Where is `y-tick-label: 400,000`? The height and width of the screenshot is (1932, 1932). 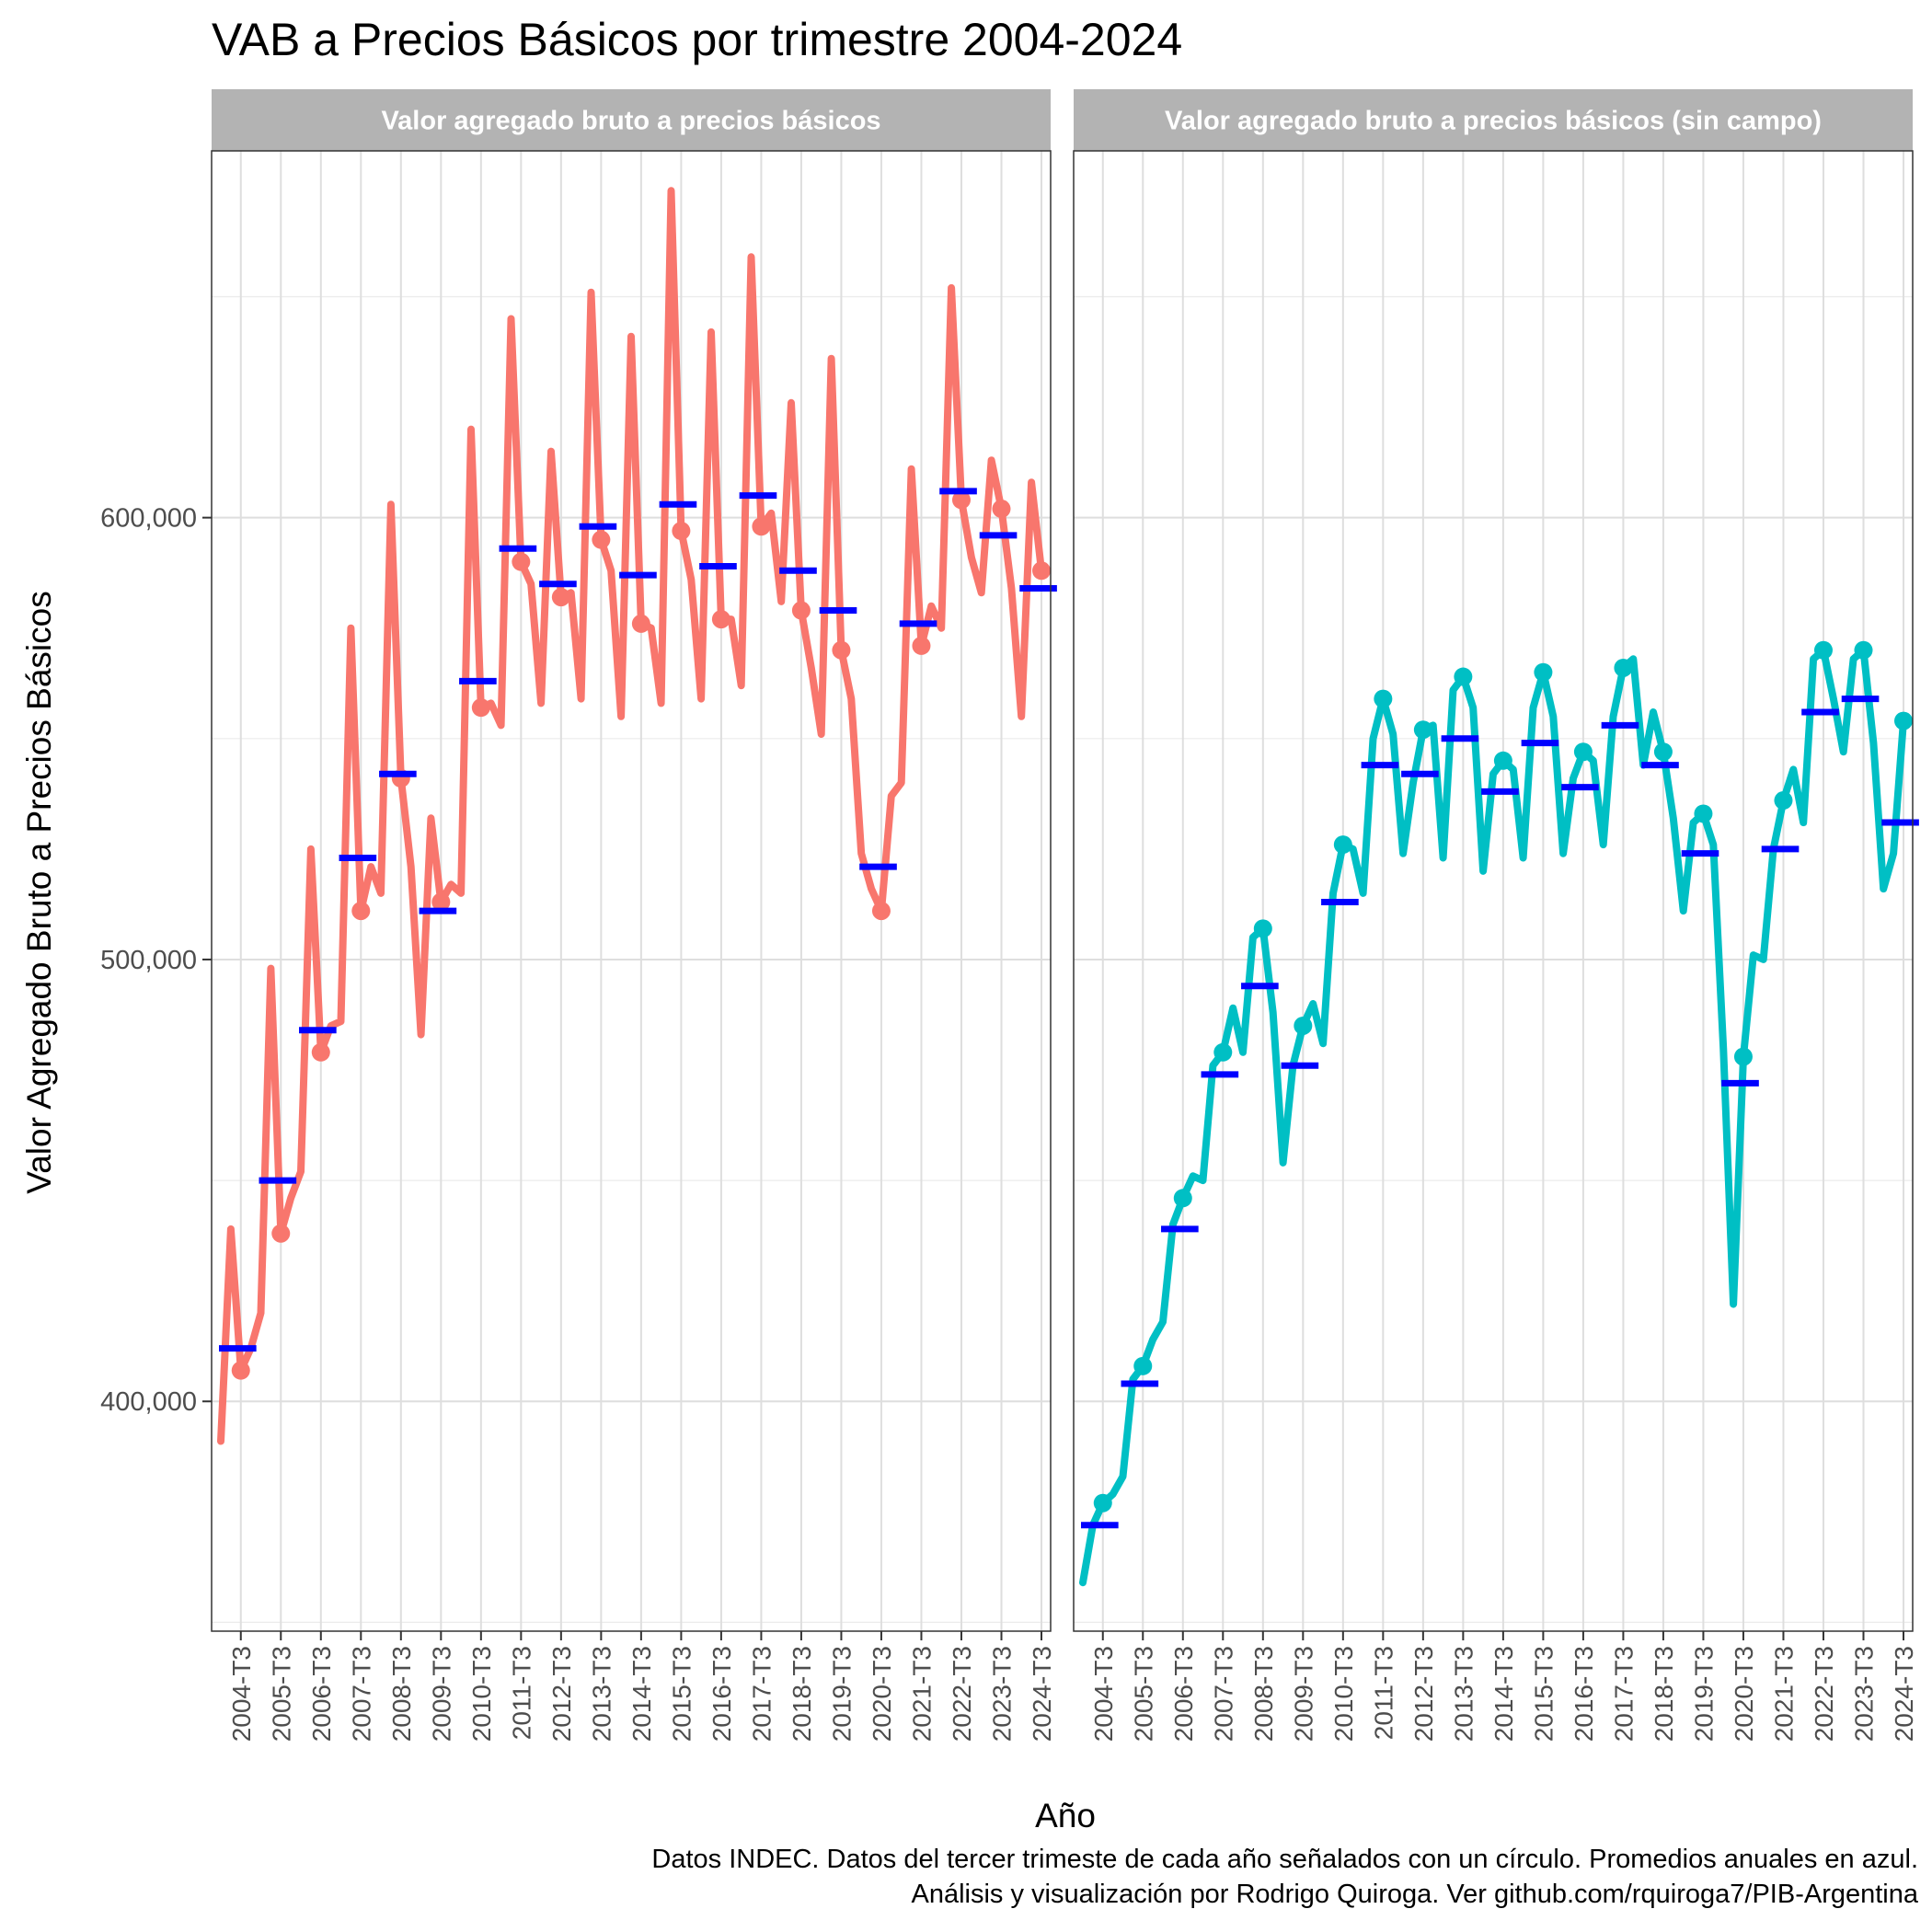
y-tick-label: 400,000 is located at coordinates (148, 1402).